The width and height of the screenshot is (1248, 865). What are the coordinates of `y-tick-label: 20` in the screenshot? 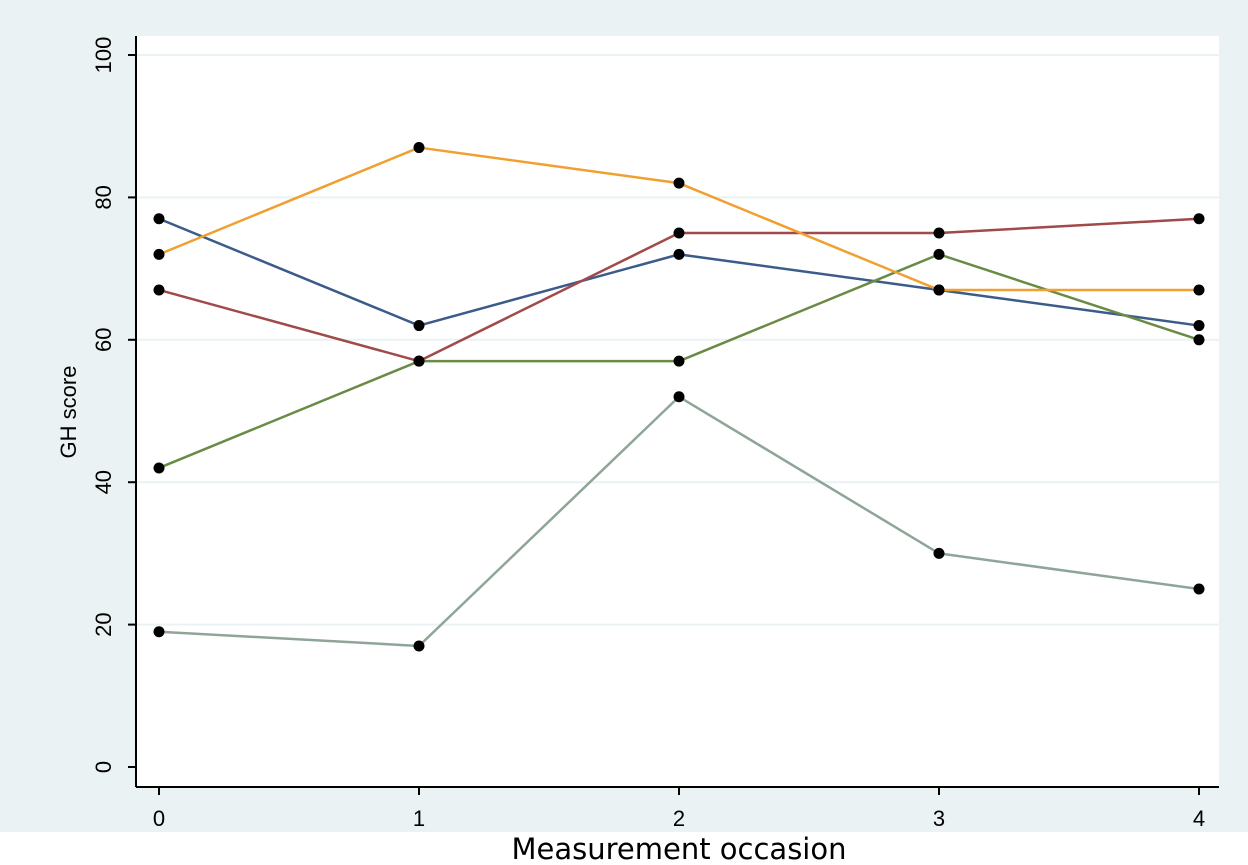 It's located at (103, 624).